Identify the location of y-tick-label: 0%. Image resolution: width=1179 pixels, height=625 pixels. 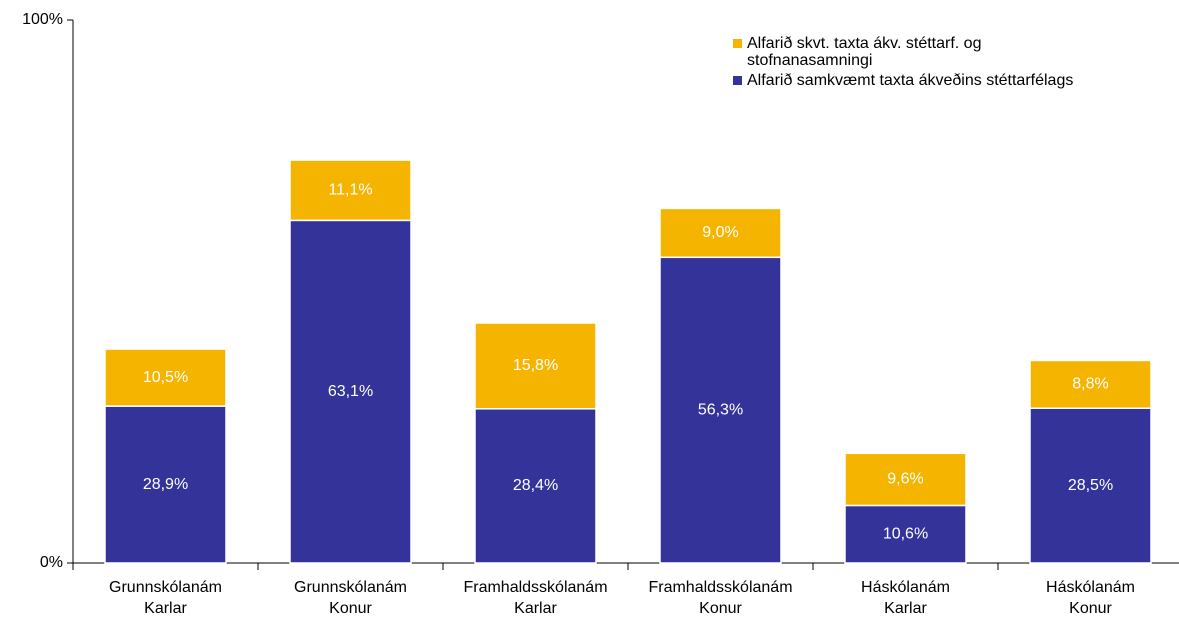
(51, 562).